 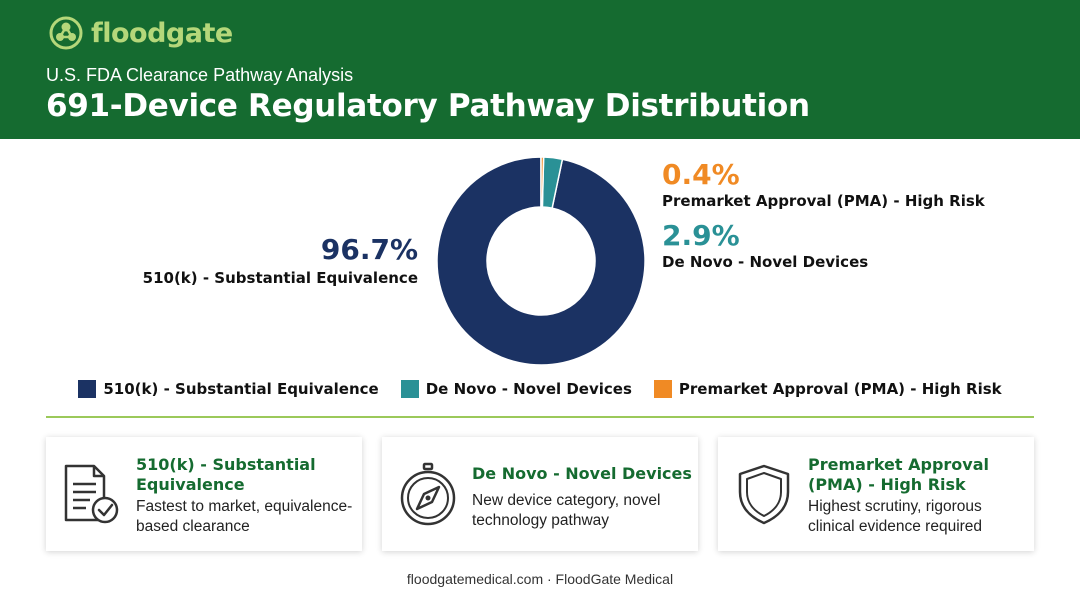 What do you see at coordinates (898, 474) in the screenshot?
I see `card-title-pma: Premarket Approval (PMA) - High Risk` at bounding box center [898, 474].